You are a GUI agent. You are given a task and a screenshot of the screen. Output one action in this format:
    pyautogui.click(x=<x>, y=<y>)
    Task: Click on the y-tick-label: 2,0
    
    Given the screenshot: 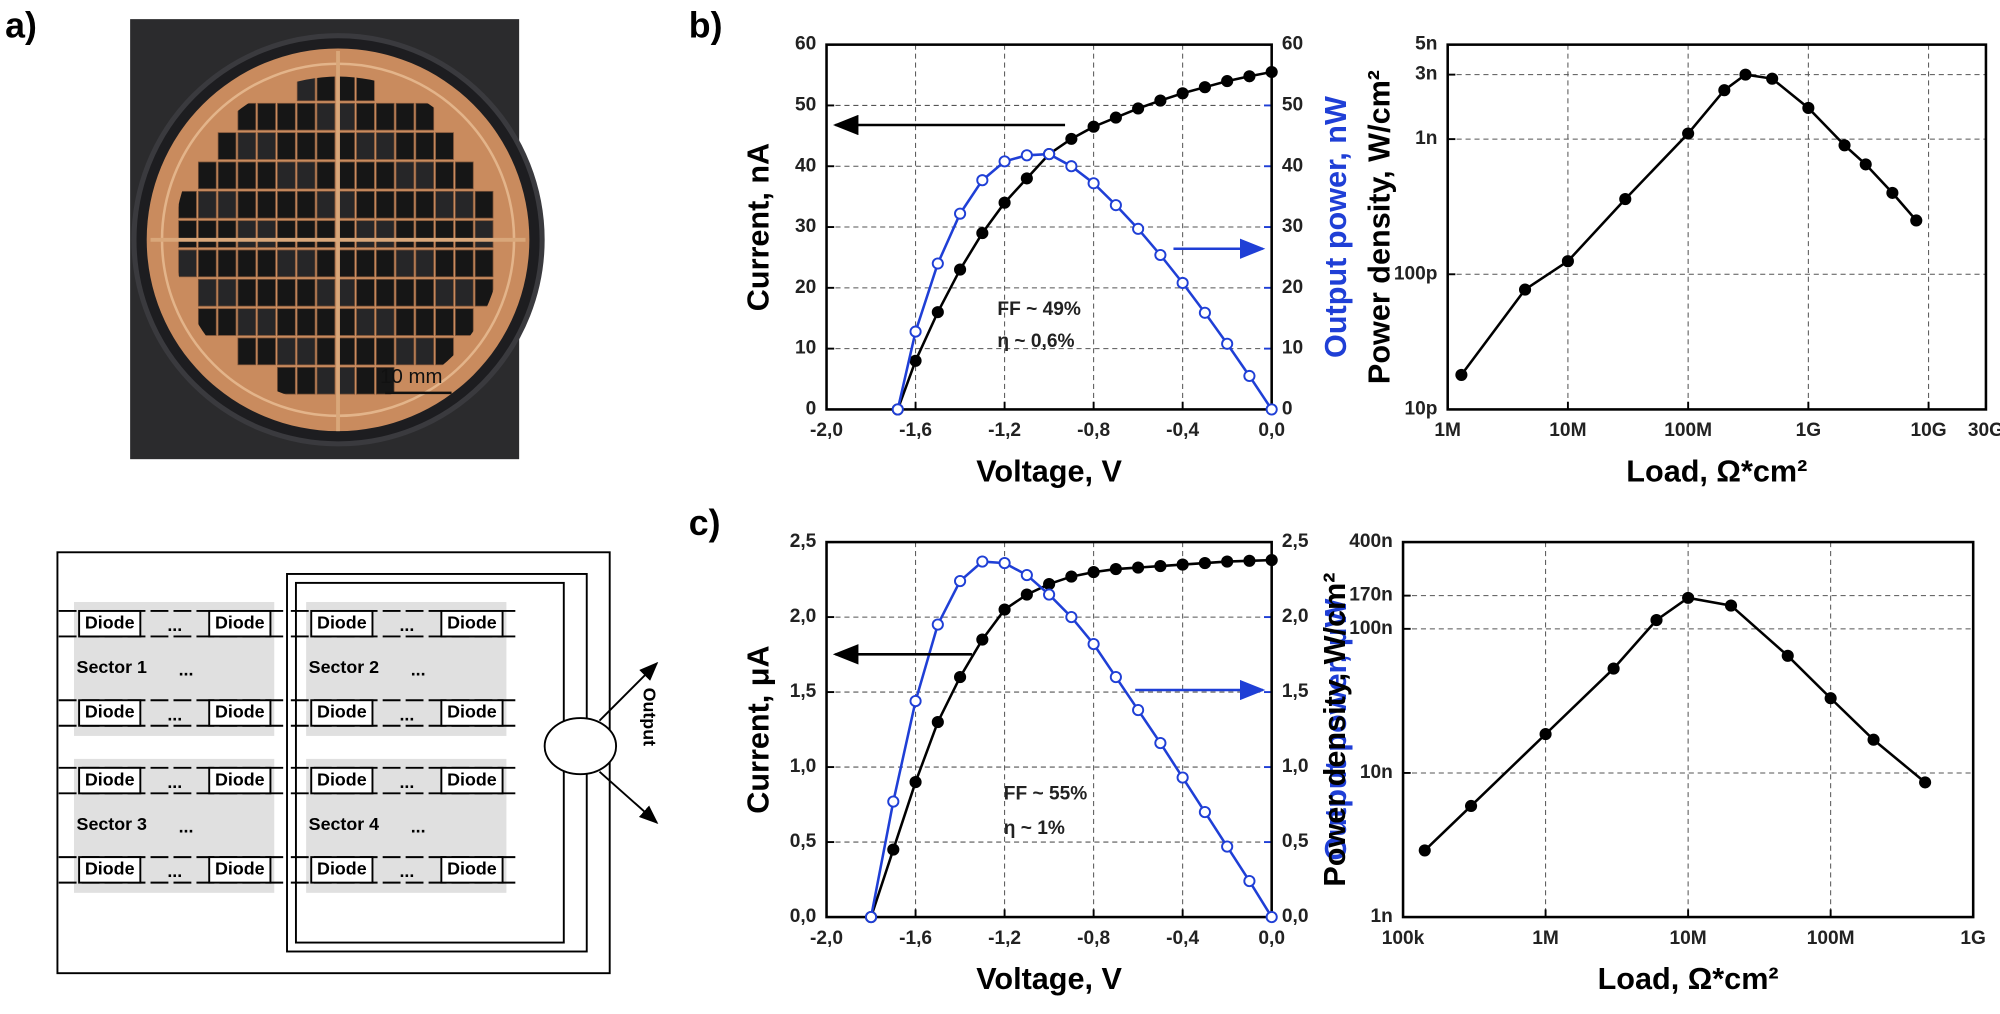 What is the action you would take?
    pyautogui.click(x=803, y=616)
    